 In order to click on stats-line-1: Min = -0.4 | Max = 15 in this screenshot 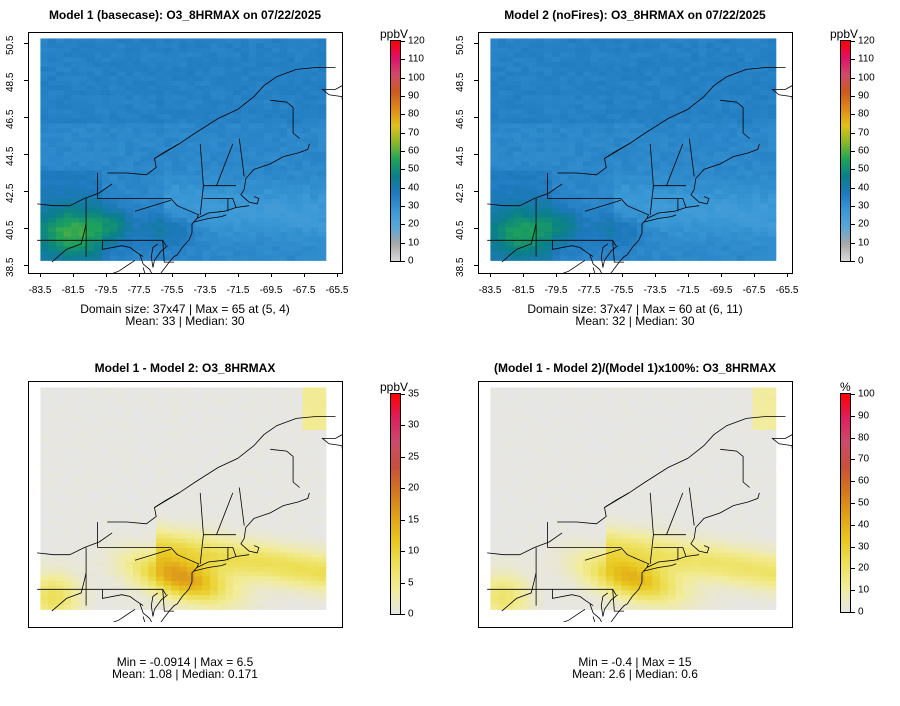, I will do `click(635, 662)`.